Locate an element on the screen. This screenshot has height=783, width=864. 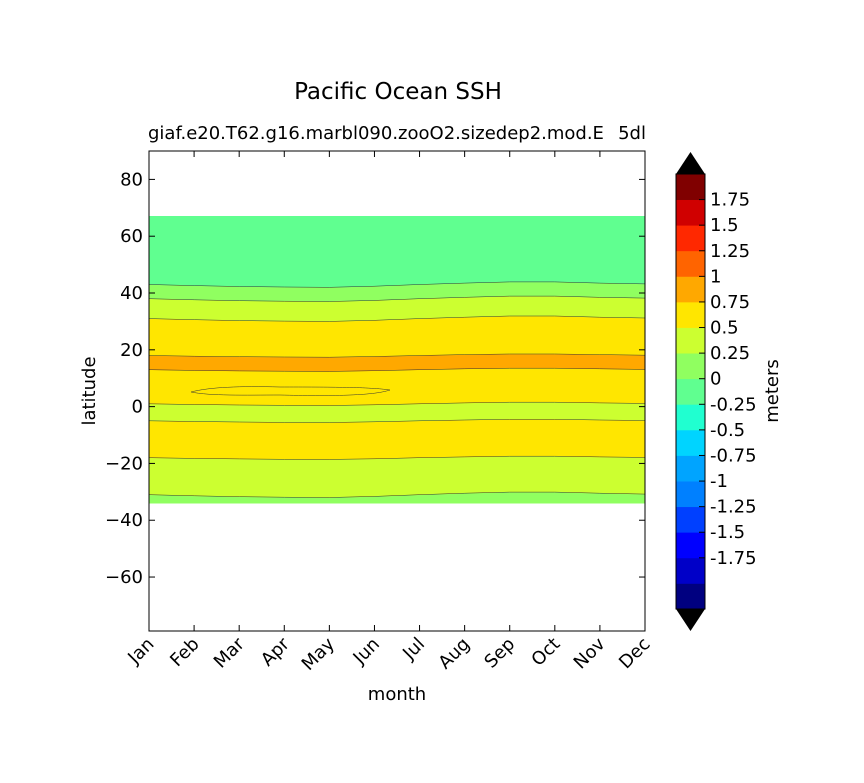
y-tick-label: −40 is located at coordinates (124, 520).